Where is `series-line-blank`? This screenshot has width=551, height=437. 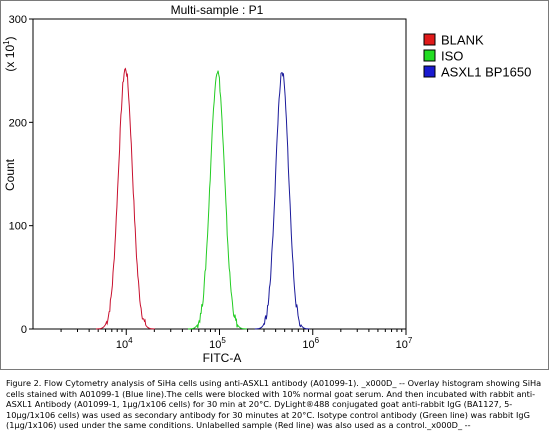 series-line-blank is located at coordinates (125, 198).